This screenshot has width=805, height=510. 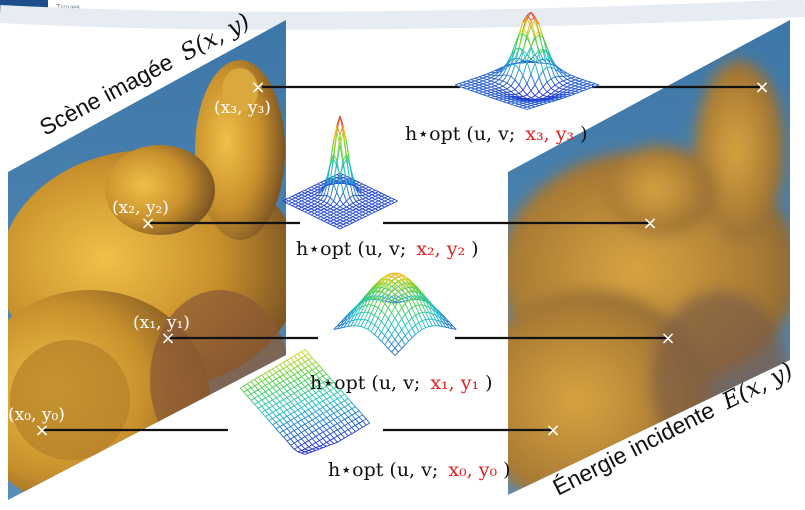 What do you see at coordinates (242, 108) in the screenshot?
I see `point-label-3: (x₃, y₃)` at bounding box center [242, 108].